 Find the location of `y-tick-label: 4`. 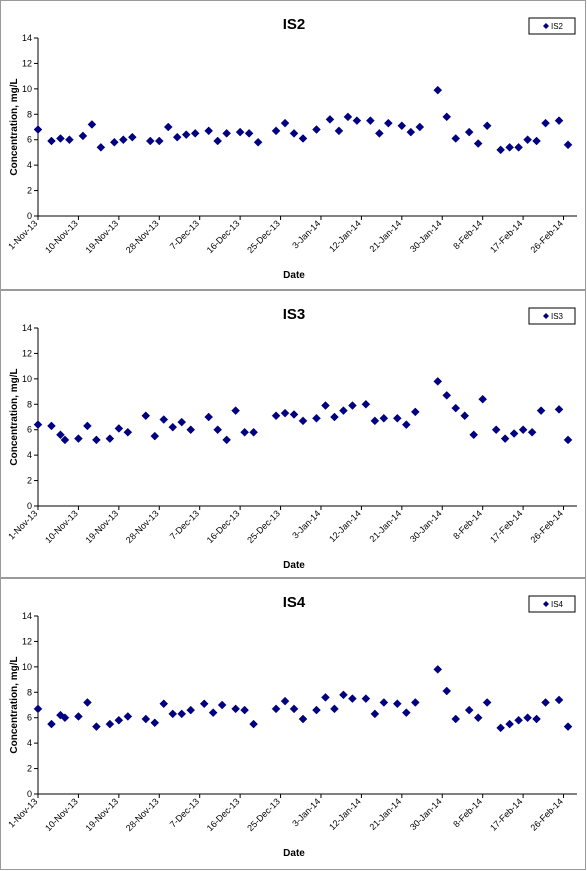

y-tick-label: 4 is located at coordinates (29, 455).